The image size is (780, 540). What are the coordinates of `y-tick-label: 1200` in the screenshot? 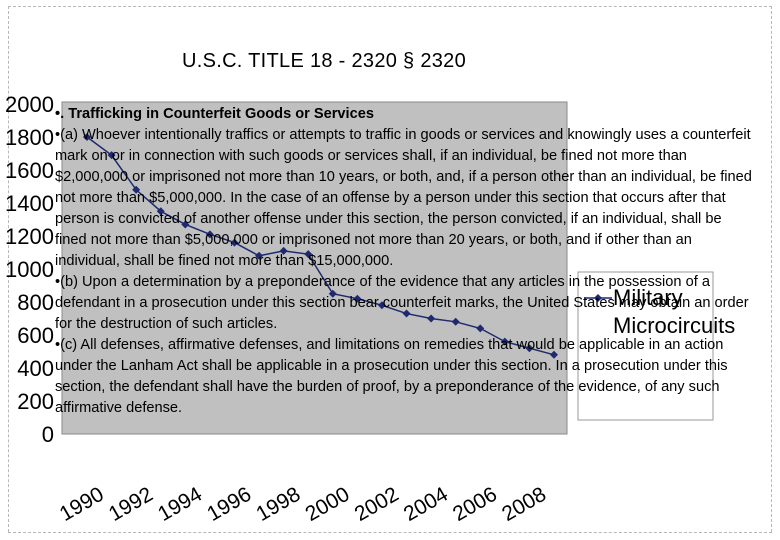 It's located at (29, 236).